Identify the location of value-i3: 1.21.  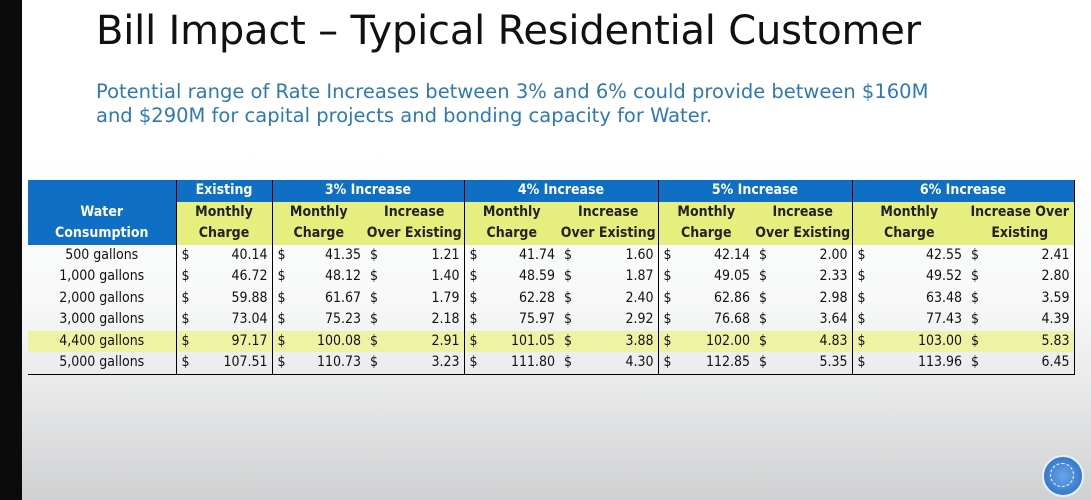
(422, 255).